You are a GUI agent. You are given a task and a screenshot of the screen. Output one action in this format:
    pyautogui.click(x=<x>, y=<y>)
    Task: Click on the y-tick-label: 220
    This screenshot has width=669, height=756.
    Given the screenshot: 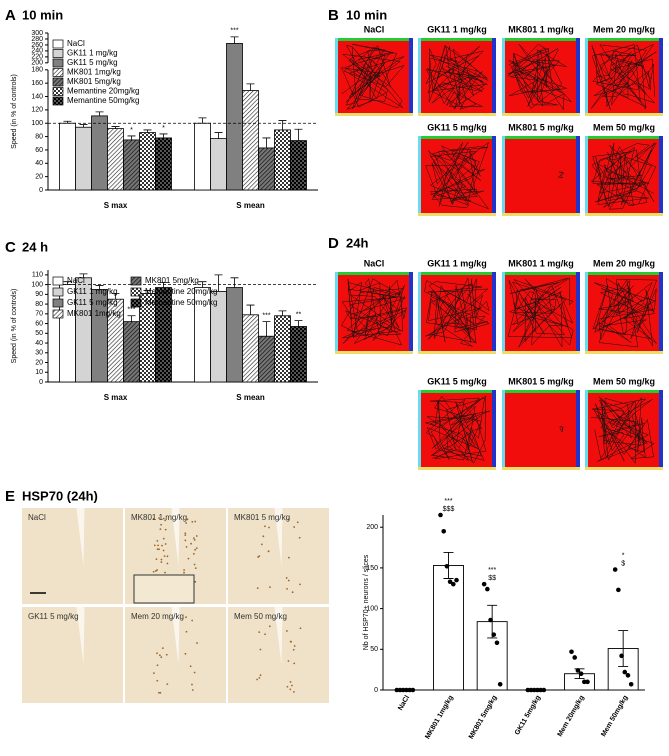 What is the action you would take?
    pyautogui.click(x=37, y=57)
    